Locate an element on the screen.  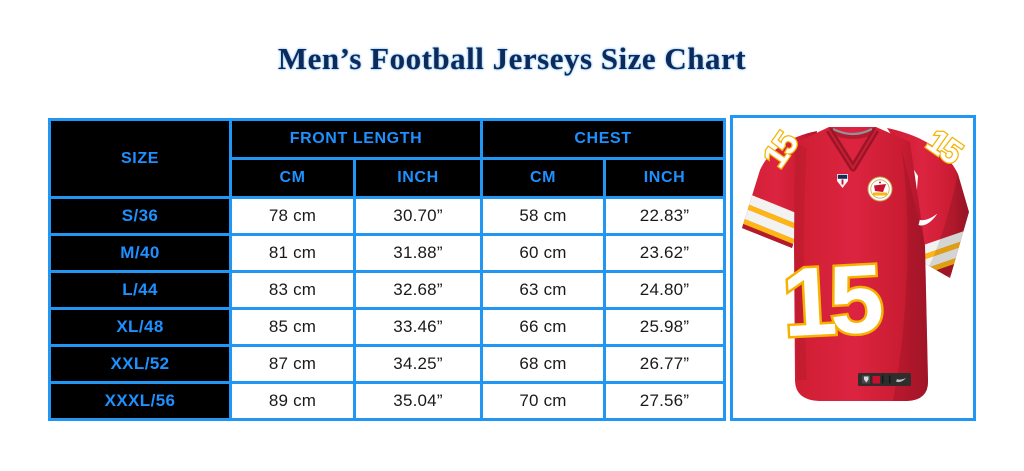
front-length-cm-cell: 85 cm is located at coordinates (292, 327).